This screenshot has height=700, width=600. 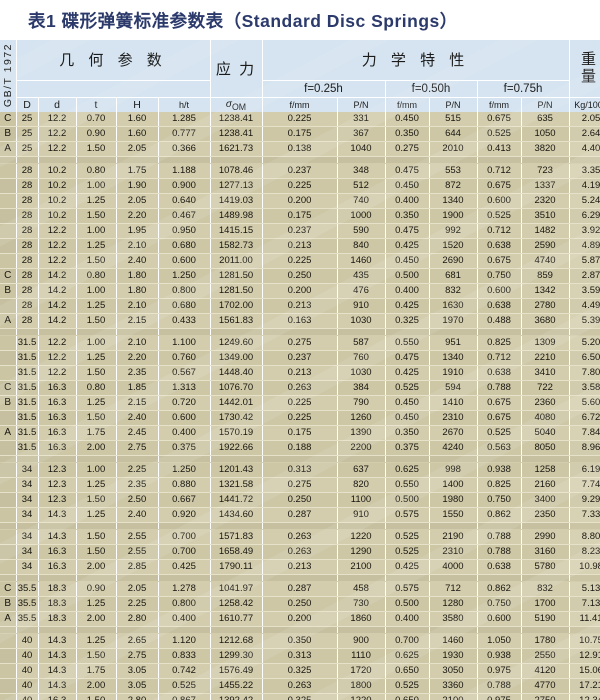 What do you see at coordinates (236, 201) in the screenshot?
I see `stress-sigma-om: 1419.03` at bounding box center [236, 201].